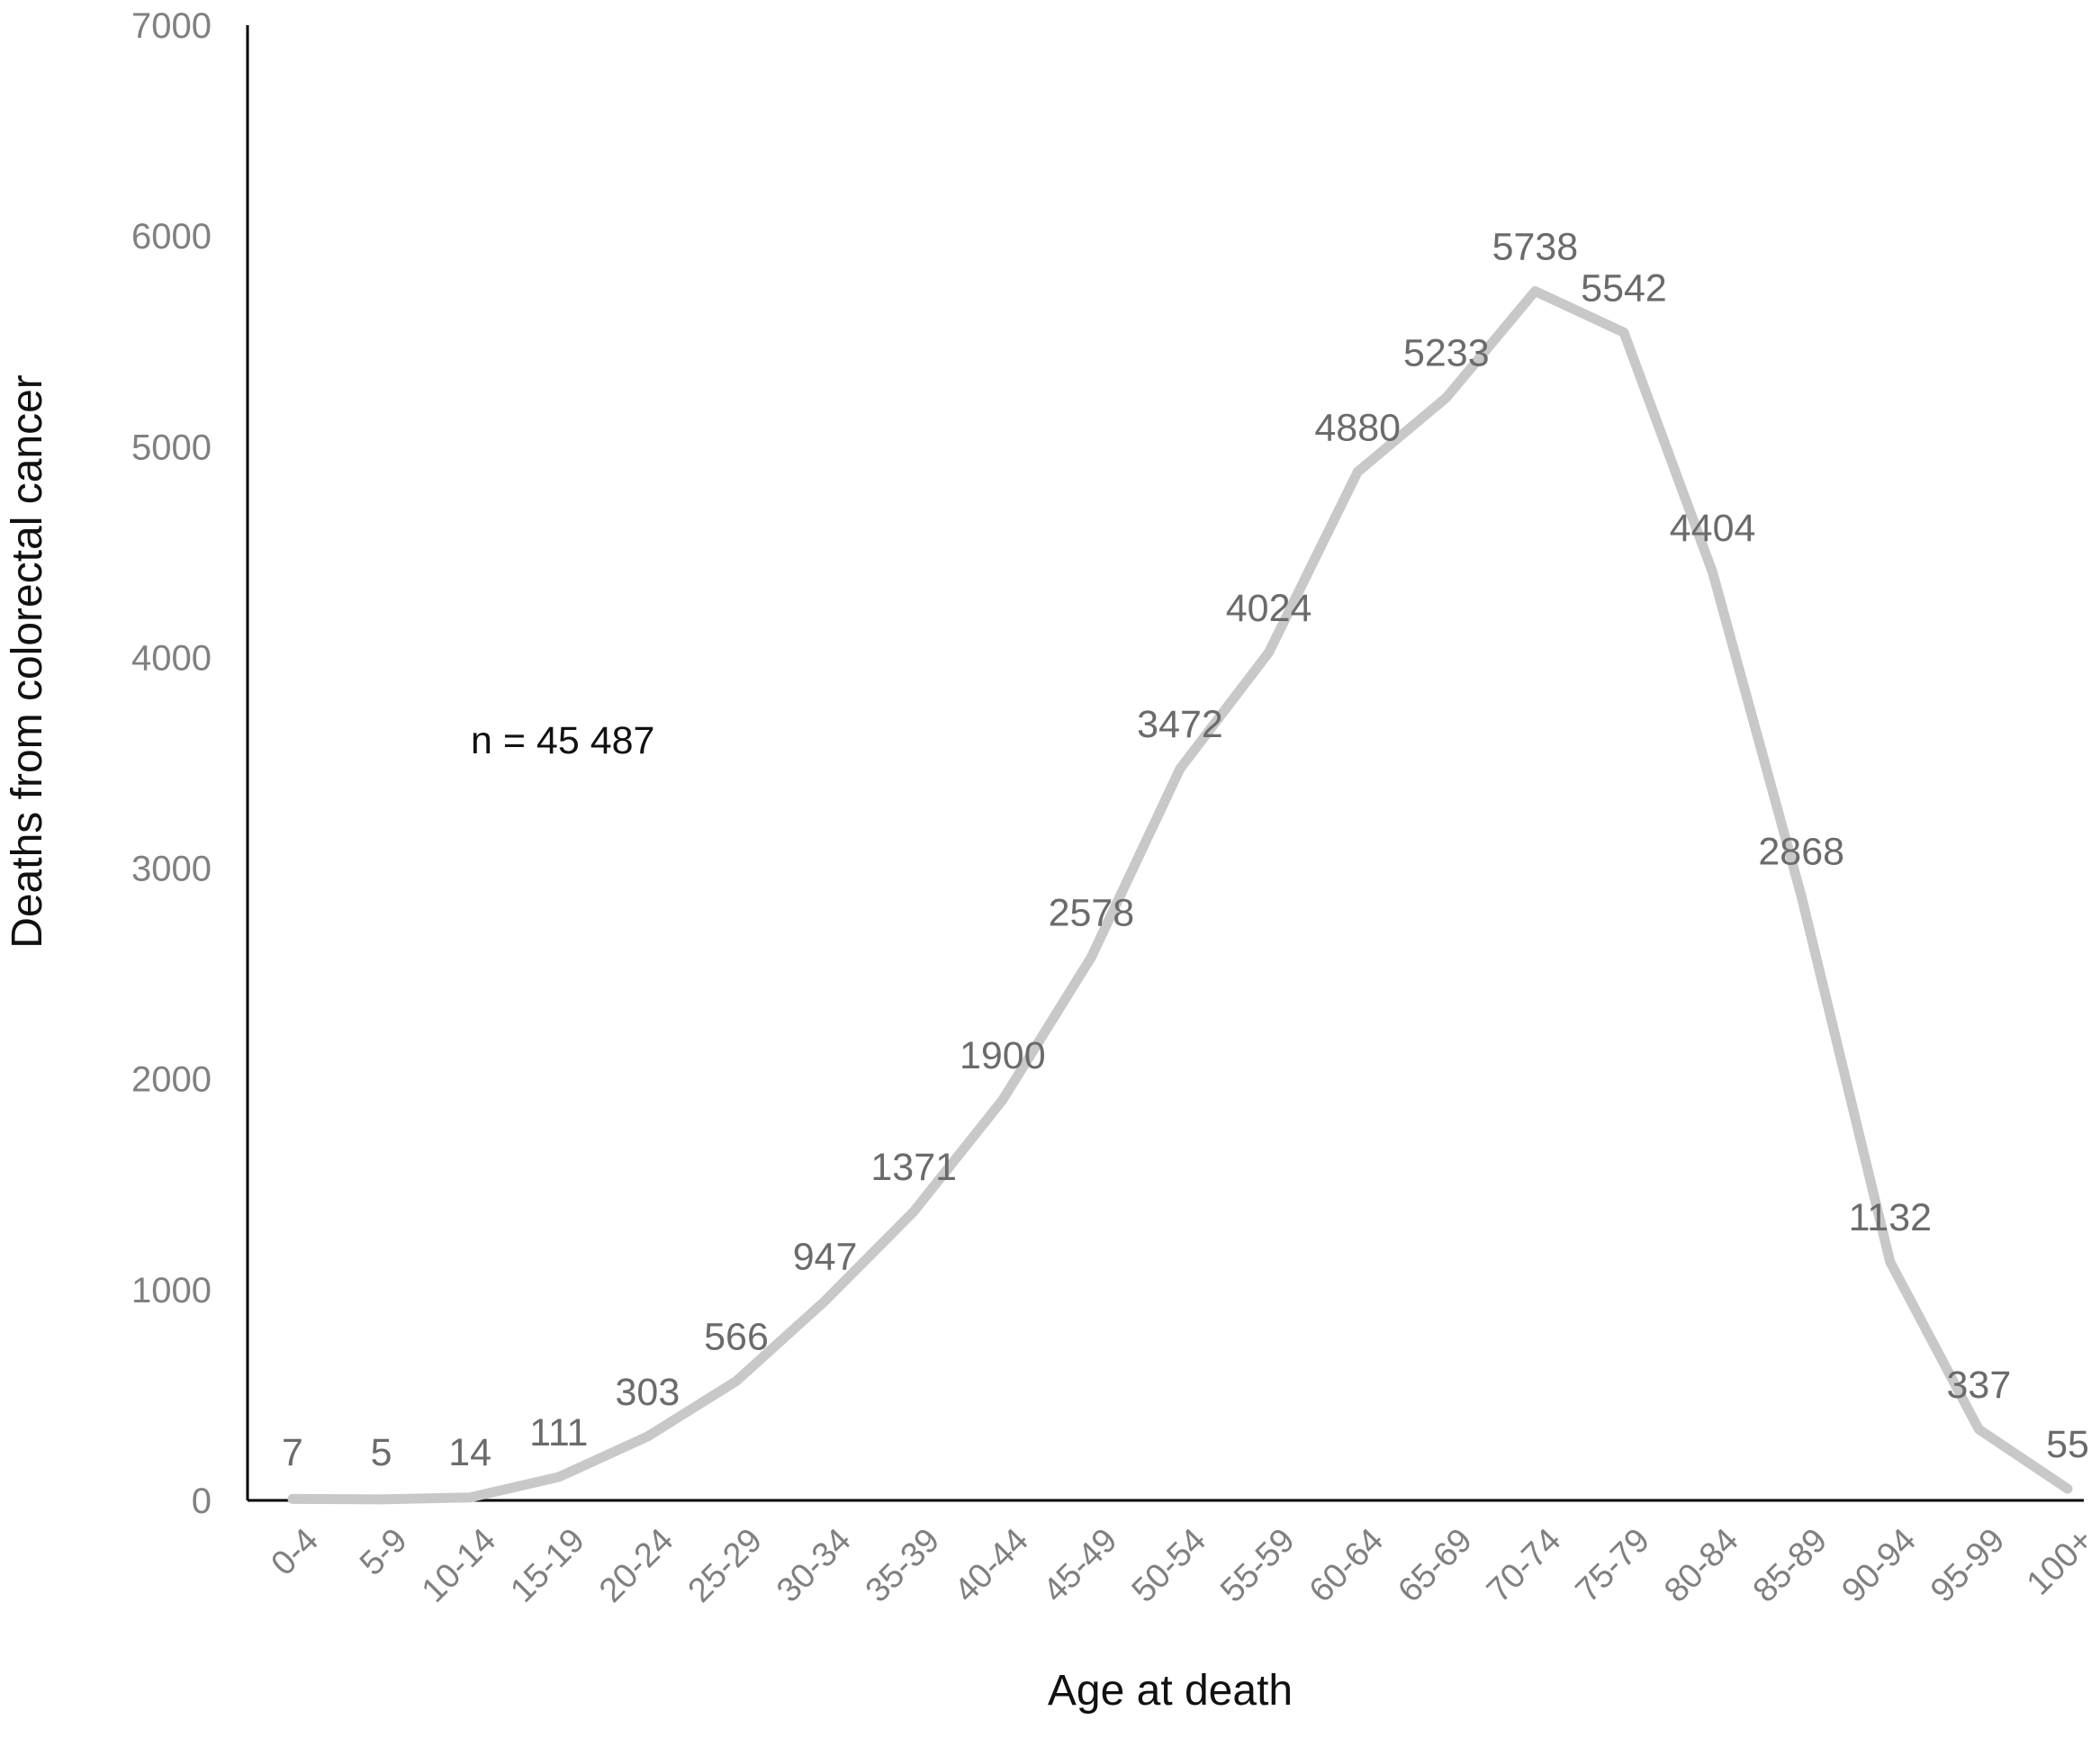  Describe the element at coordinates (1790, 1565) in the screenshot. I see `x-tick-label: 85-89` at that location.